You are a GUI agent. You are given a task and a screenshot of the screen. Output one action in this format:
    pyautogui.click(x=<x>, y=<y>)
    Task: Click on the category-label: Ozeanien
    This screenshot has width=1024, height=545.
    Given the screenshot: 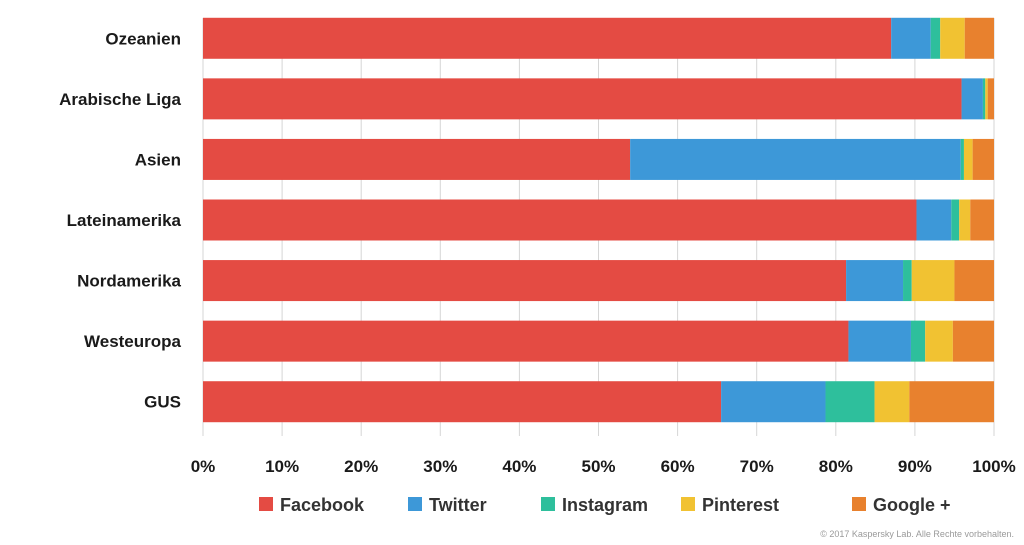 What is the action you would take?
    pyautogui.click(x=143, y=38)
    